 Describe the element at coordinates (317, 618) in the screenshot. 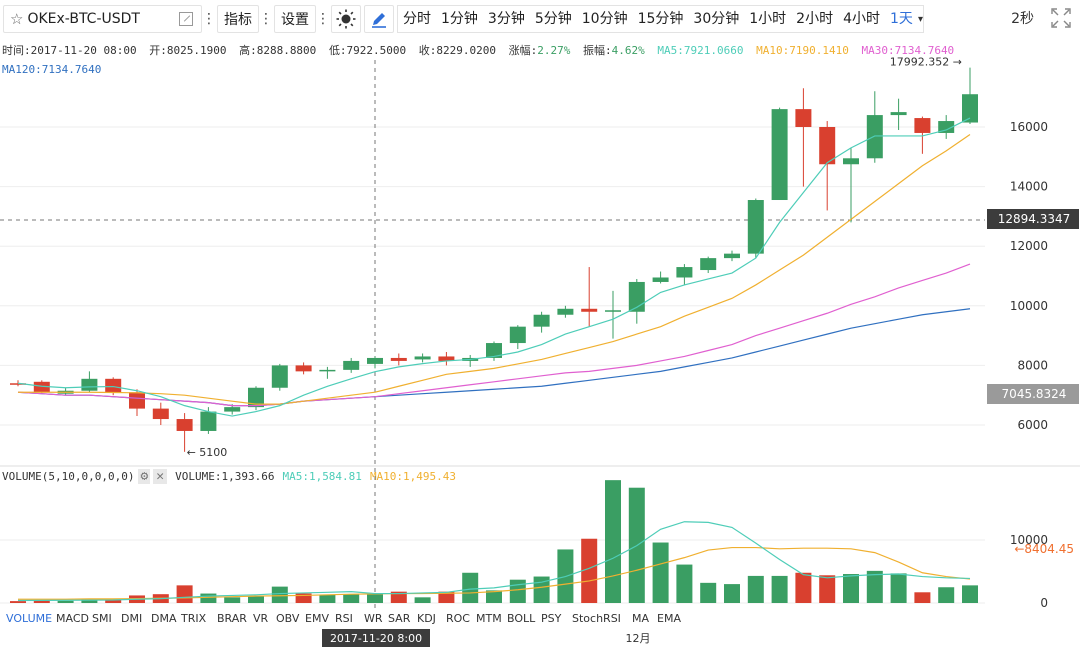

I see `indicator-tab: EMV` at that location.